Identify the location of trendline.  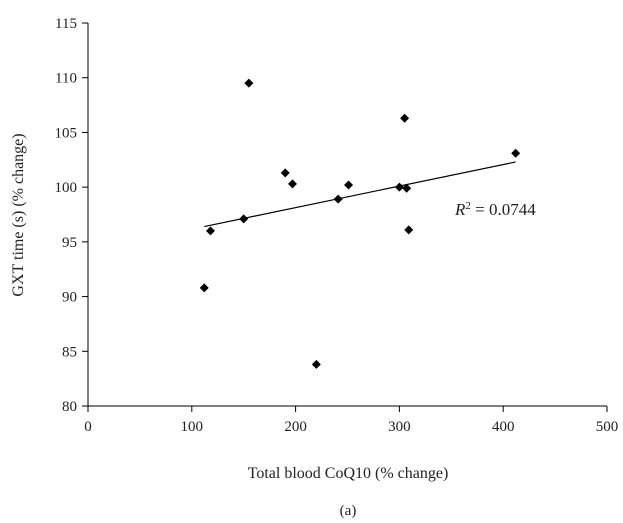
(359, 194).